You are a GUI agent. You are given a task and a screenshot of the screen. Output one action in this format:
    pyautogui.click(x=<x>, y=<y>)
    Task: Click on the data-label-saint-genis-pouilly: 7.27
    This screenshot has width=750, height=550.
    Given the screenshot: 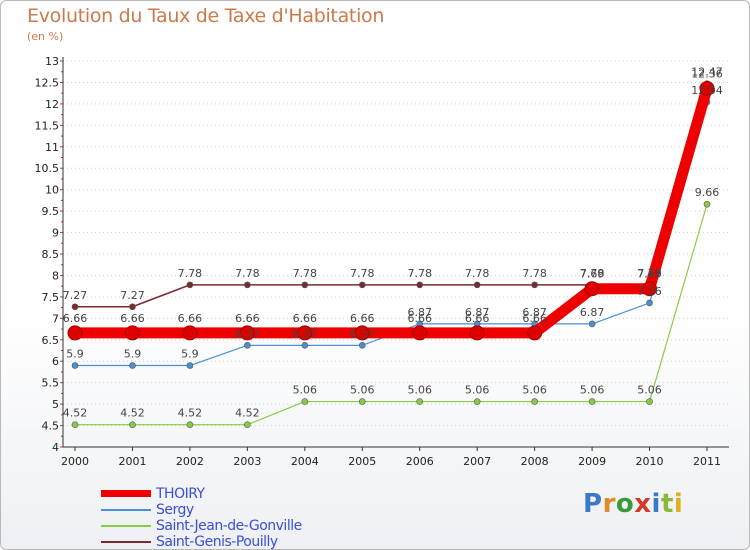 What is the action you would take?
    pyautogui.click(x=132, y=295)
    